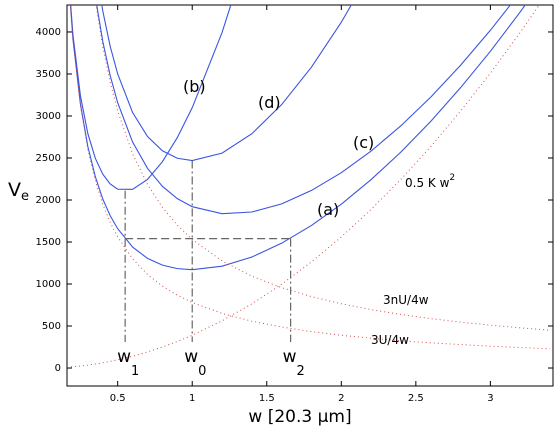 The image size is (554, 431). What do you see at coordinates (14, 190) in the screenshot?
I see `y-axis-label-main: V` at bounding box center [14, 190].